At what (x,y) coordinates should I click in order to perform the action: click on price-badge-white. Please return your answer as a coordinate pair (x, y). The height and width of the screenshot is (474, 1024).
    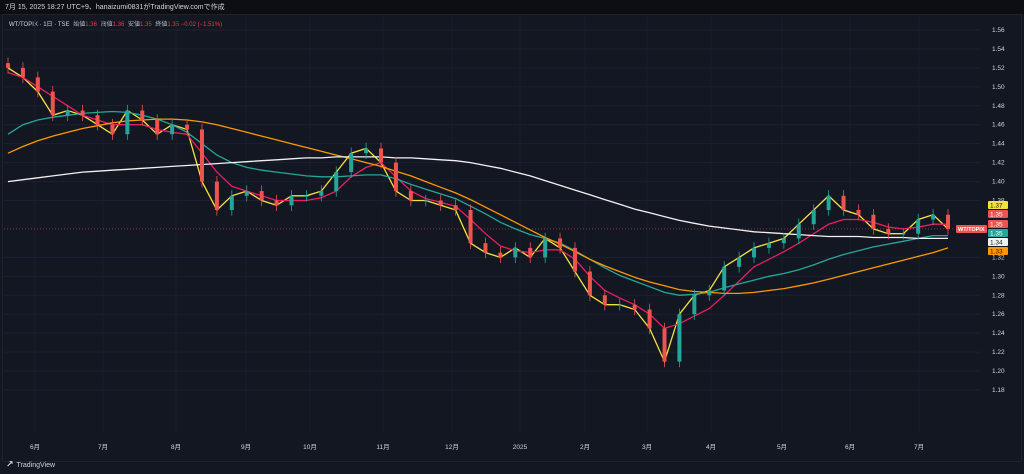
    Looking at the image, I should click on (998, 242).